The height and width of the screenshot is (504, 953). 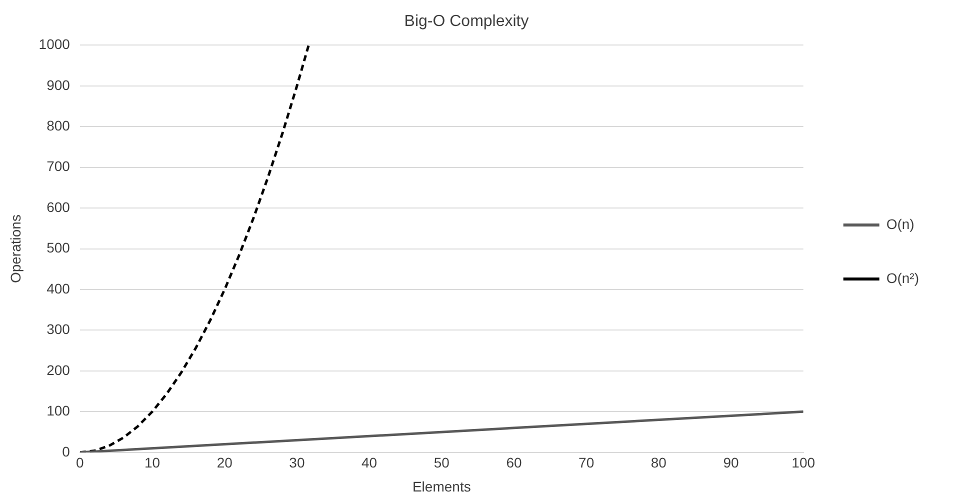 What do you see at coordinates (658, 462) in the screenshot?
I see `x-tick-label: 80` at bounding box center [658, 462].